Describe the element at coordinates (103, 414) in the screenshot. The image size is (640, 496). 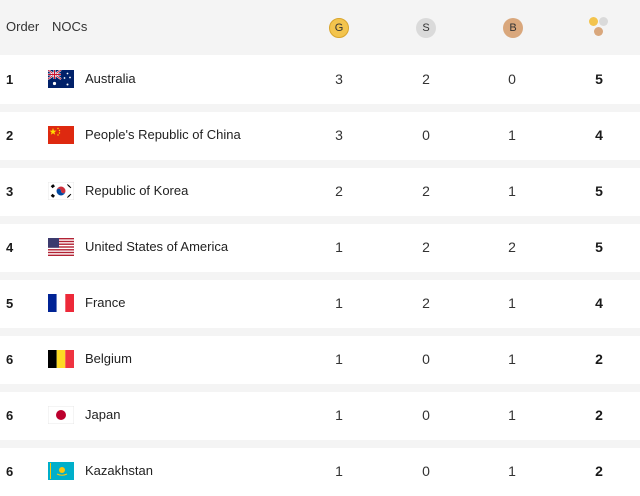
I see `country-name: Japan` at that location.